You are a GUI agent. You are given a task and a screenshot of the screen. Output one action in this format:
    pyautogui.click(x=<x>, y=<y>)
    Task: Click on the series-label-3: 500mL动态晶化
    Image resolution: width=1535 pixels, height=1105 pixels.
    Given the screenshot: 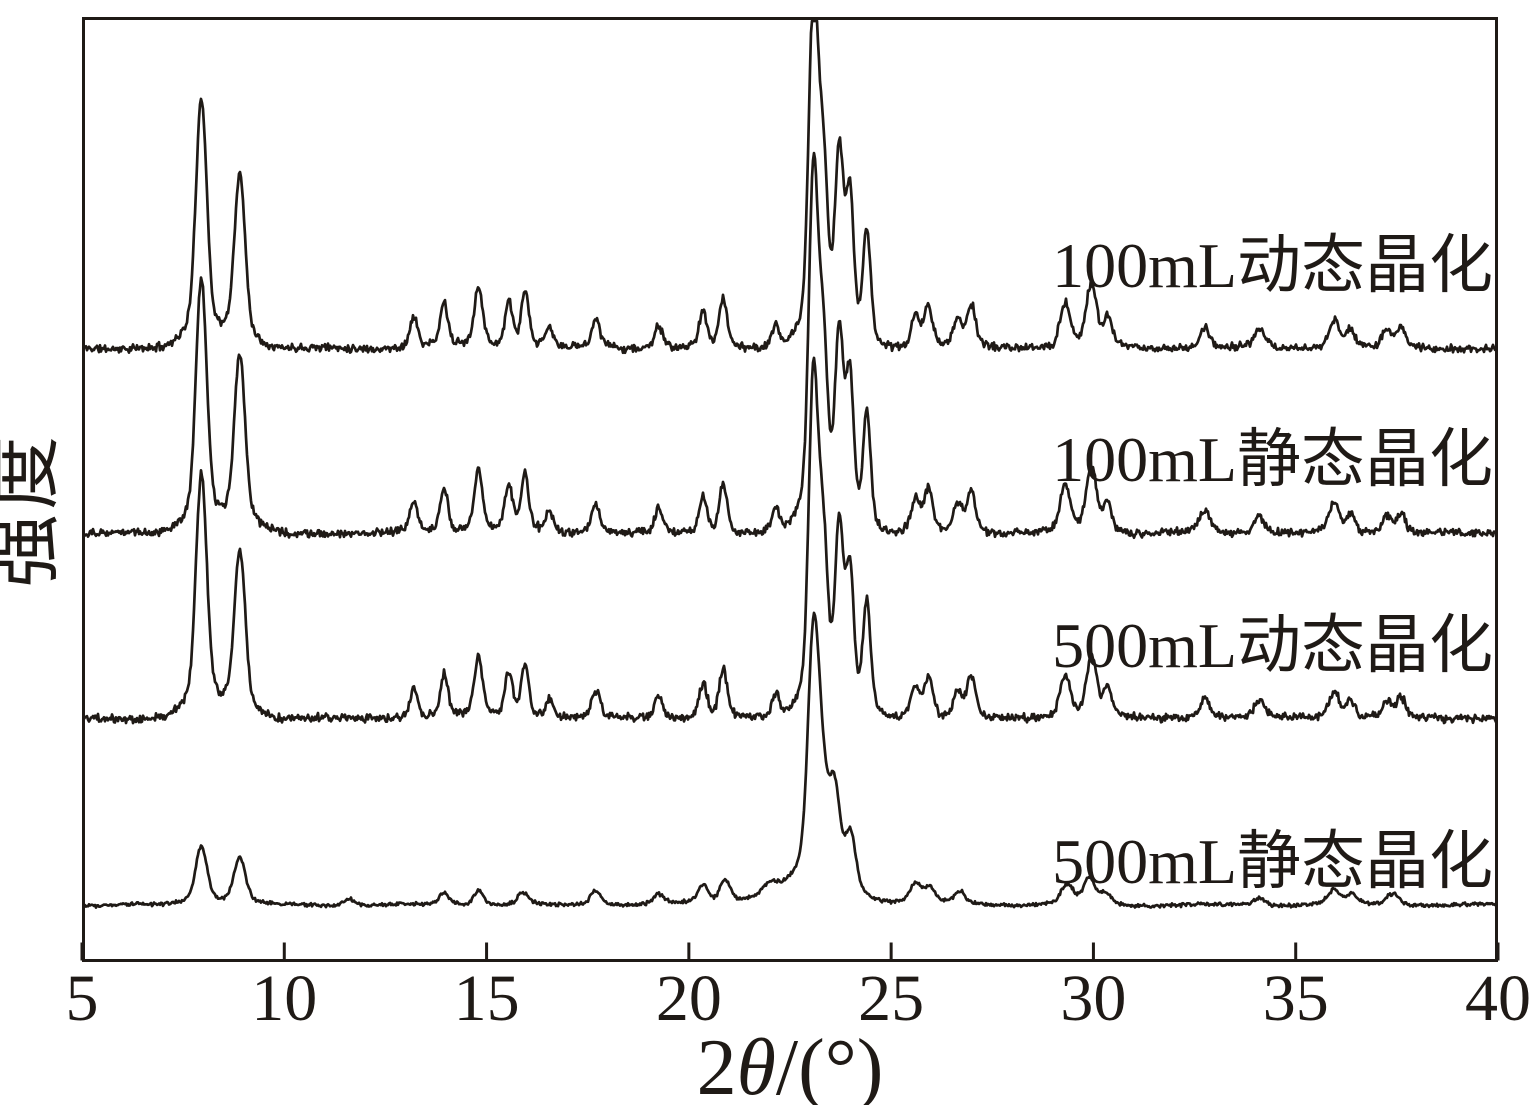 What is the action you would take?
    pyautogui.click(x=1272, y=645)
    